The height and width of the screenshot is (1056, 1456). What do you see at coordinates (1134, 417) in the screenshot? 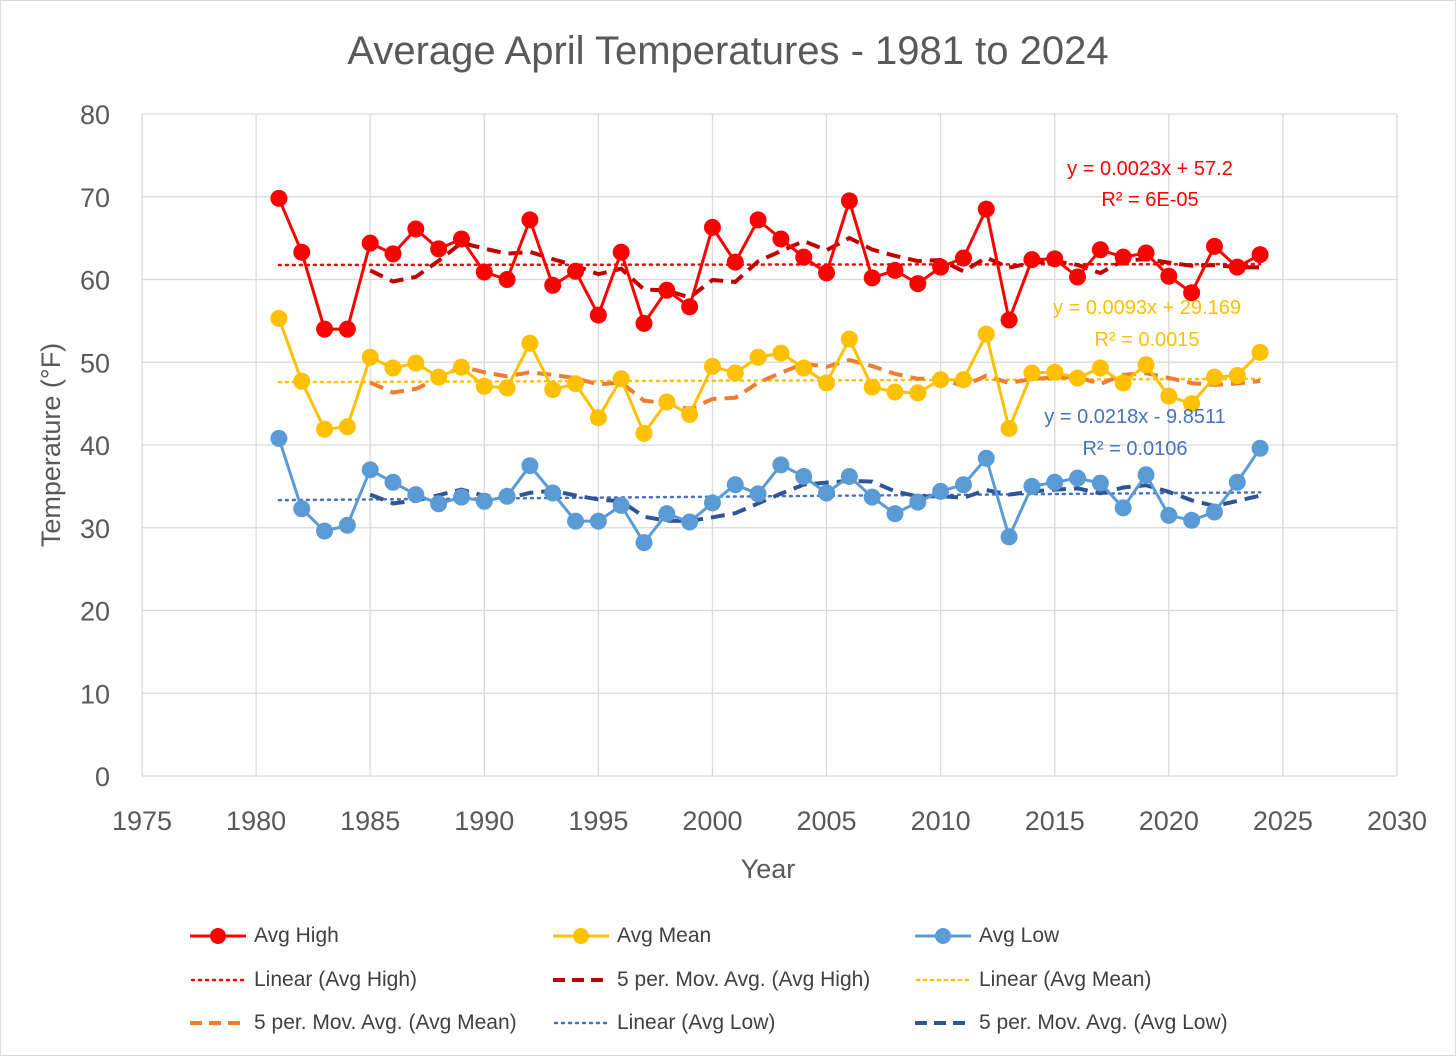
I see `avg-low-trend-equation: y = 0.0218x - 9.8511` at bounding box center [1134, 417].